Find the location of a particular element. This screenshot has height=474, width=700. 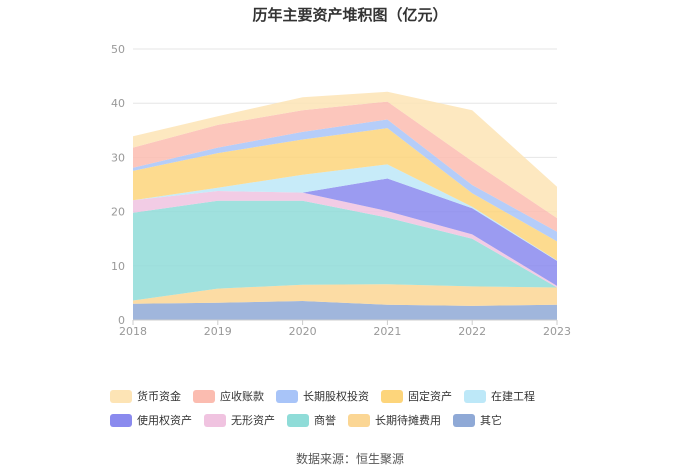

legend-label: 长期股权投资 is located at coordinates (336, 396).